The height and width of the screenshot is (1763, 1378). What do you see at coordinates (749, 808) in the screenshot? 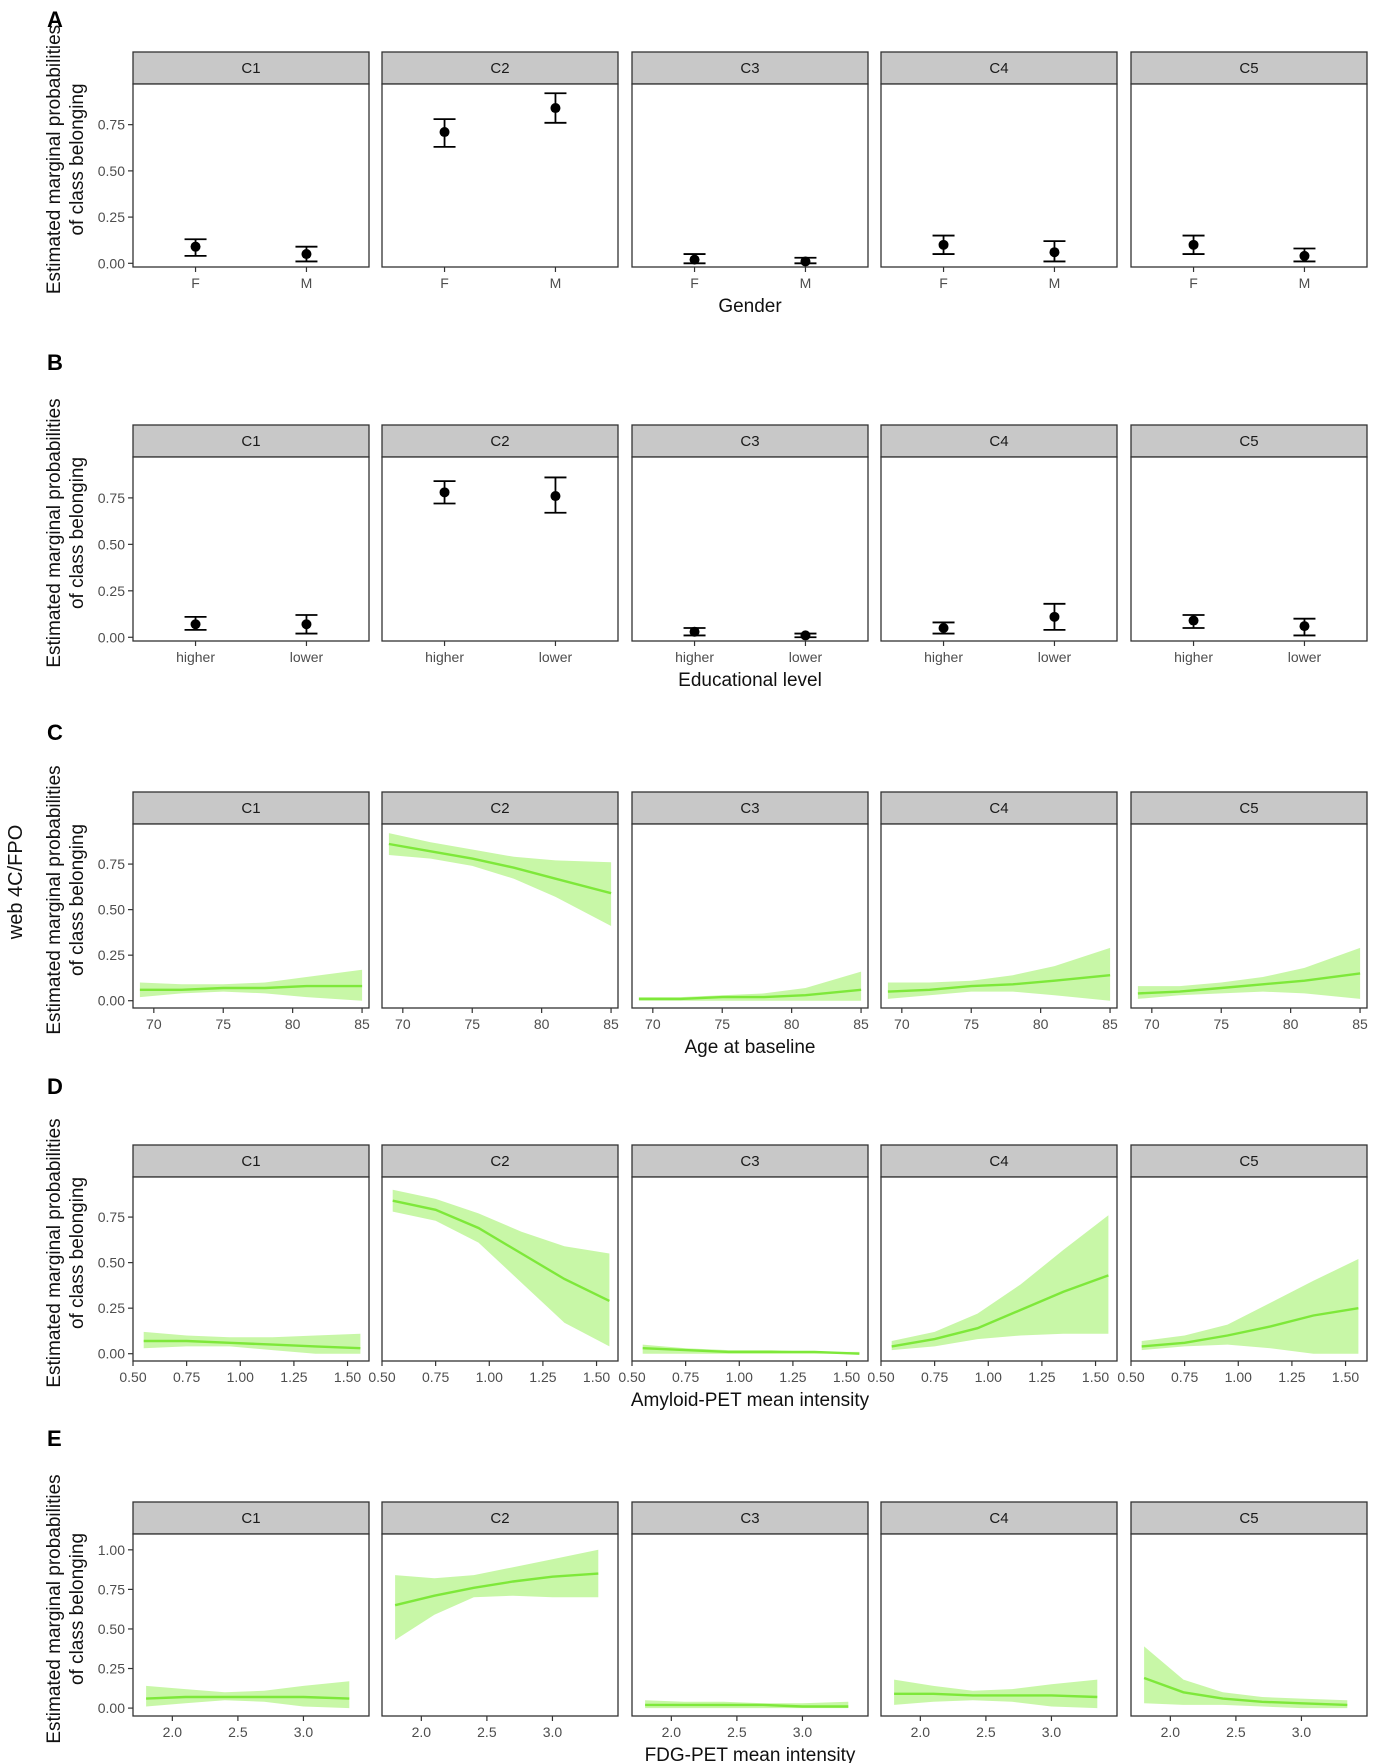
I see `facet-label: C3` at bounding box center [749, 808].